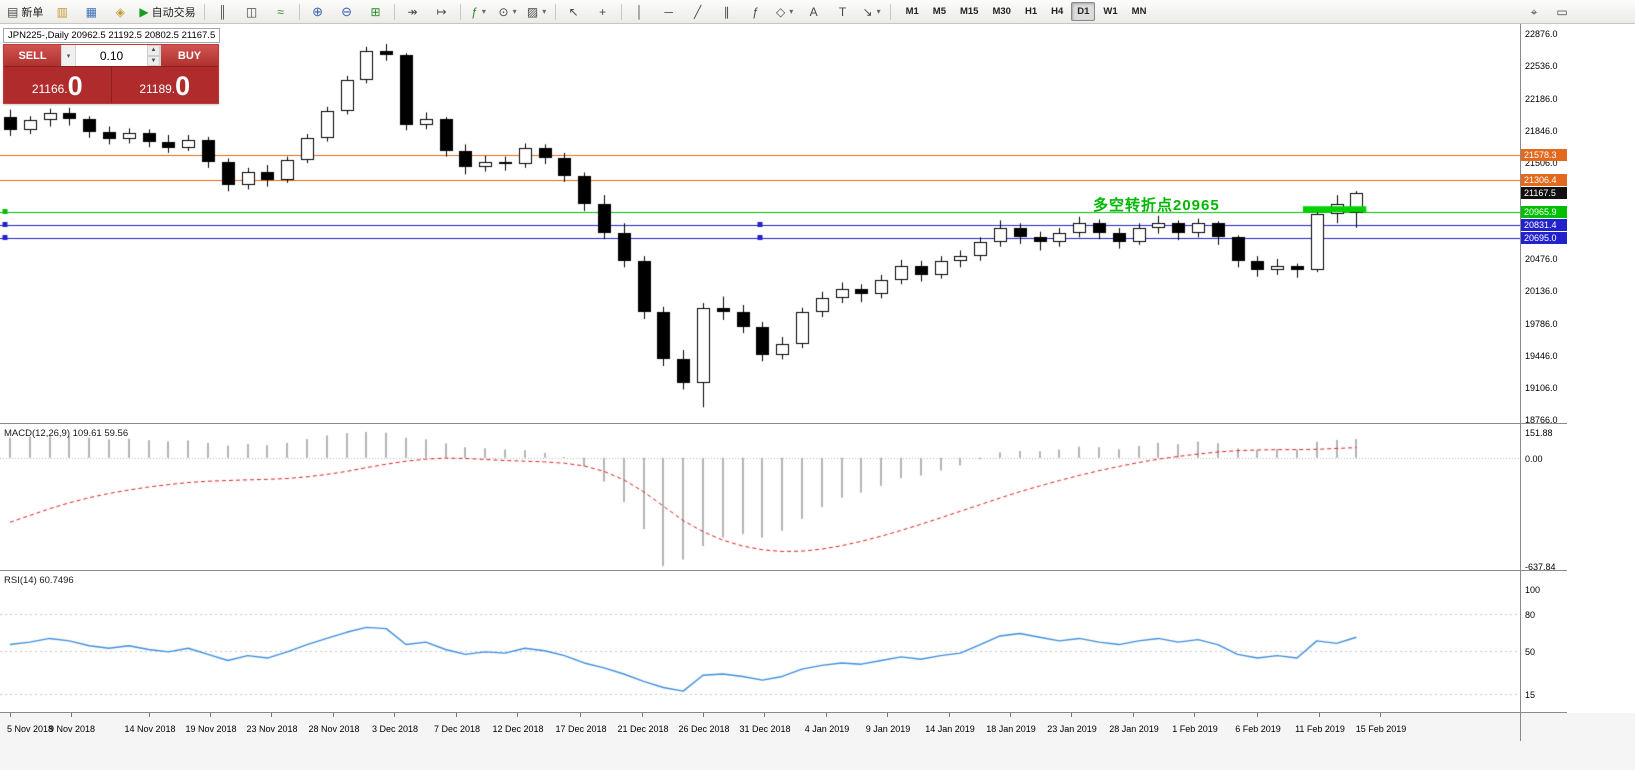 The width and height of the screenshot is (1635, 770). What do you see at coordinates (66, 433) in the screenshot?
I see `macd-label: MACD(12,26,9) 109.61 59.56` at bounding box center [66, 433].